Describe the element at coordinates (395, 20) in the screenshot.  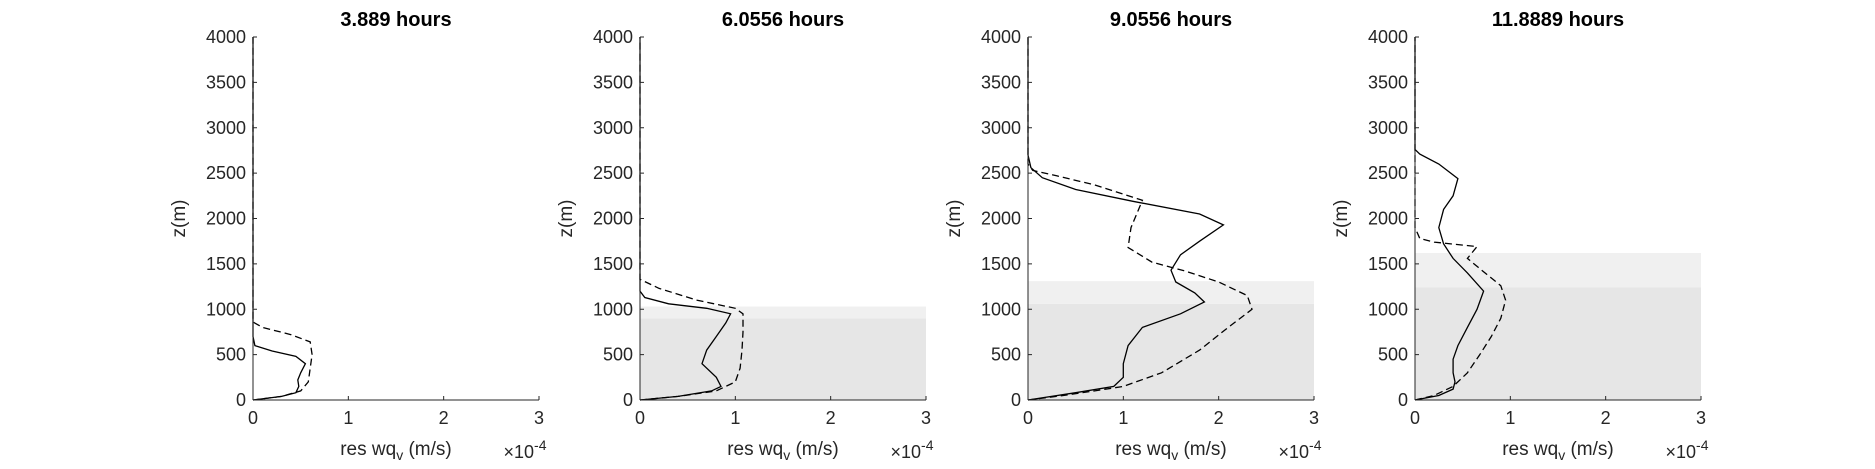
I see `panel-title: 3.889 hours` at that location.